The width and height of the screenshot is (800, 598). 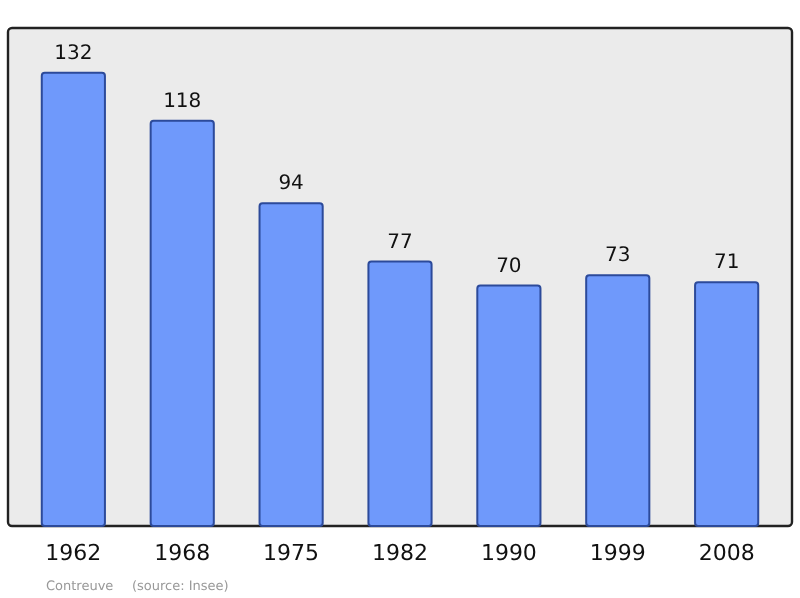 What do you see at coordinates (182, 101) in the screenshot?
I see `data-label: 118` at bounding box center [182, 101].